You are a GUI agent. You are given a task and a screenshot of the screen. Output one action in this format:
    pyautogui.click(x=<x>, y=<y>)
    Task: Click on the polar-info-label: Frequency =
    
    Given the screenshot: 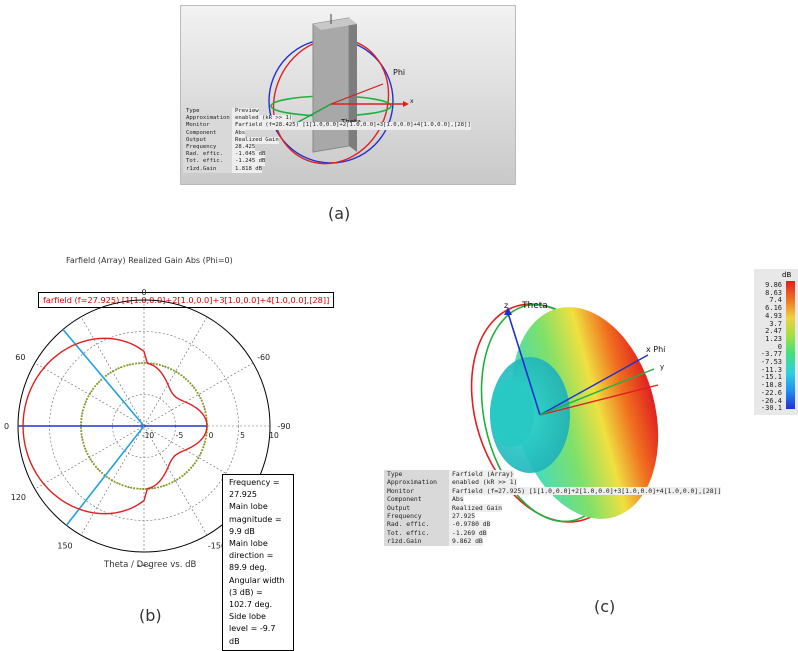 What is the action you would take?
    pyautogui.click(x=254, y=482)
    